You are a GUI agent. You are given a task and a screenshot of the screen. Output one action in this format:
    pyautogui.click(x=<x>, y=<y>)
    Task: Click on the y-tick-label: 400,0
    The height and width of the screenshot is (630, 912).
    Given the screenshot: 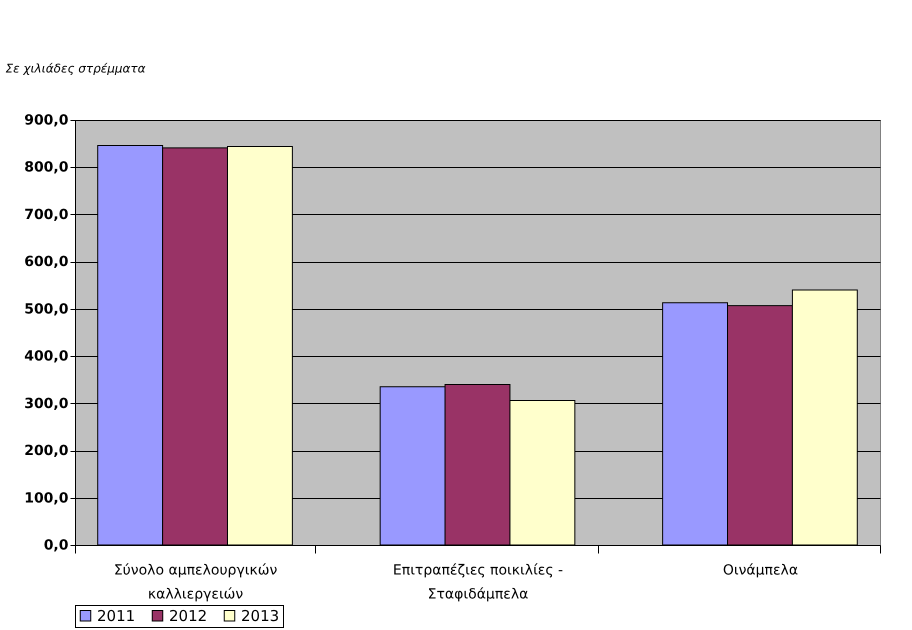 What is the action you would take?
    pyautogui.click(x=46, y=356)
    